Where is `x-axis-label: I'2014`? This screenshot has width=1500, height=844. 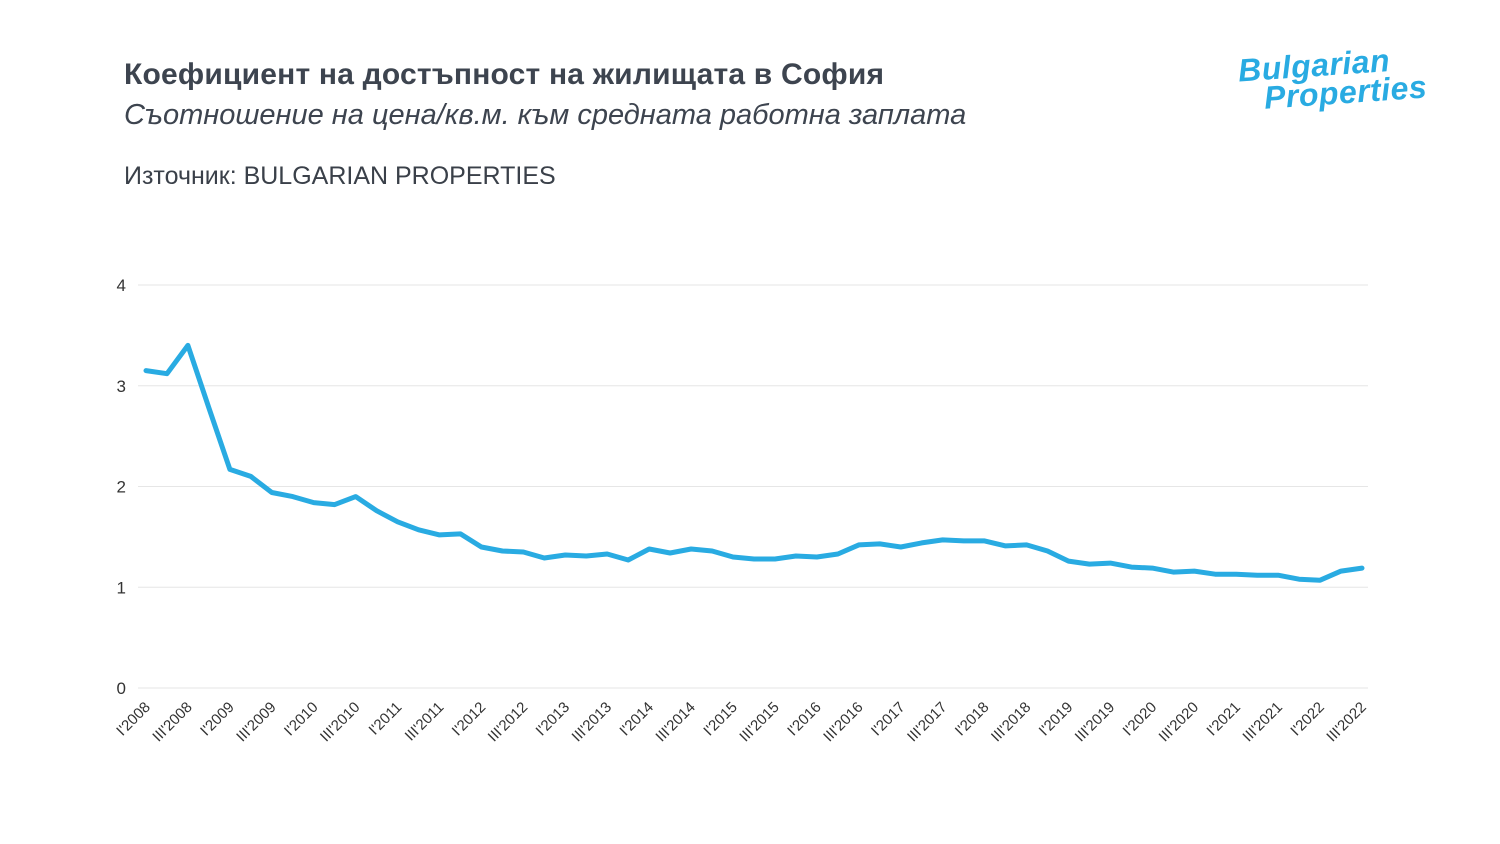
x-axis-label: I'2014 is located at coordinates (636, 719).